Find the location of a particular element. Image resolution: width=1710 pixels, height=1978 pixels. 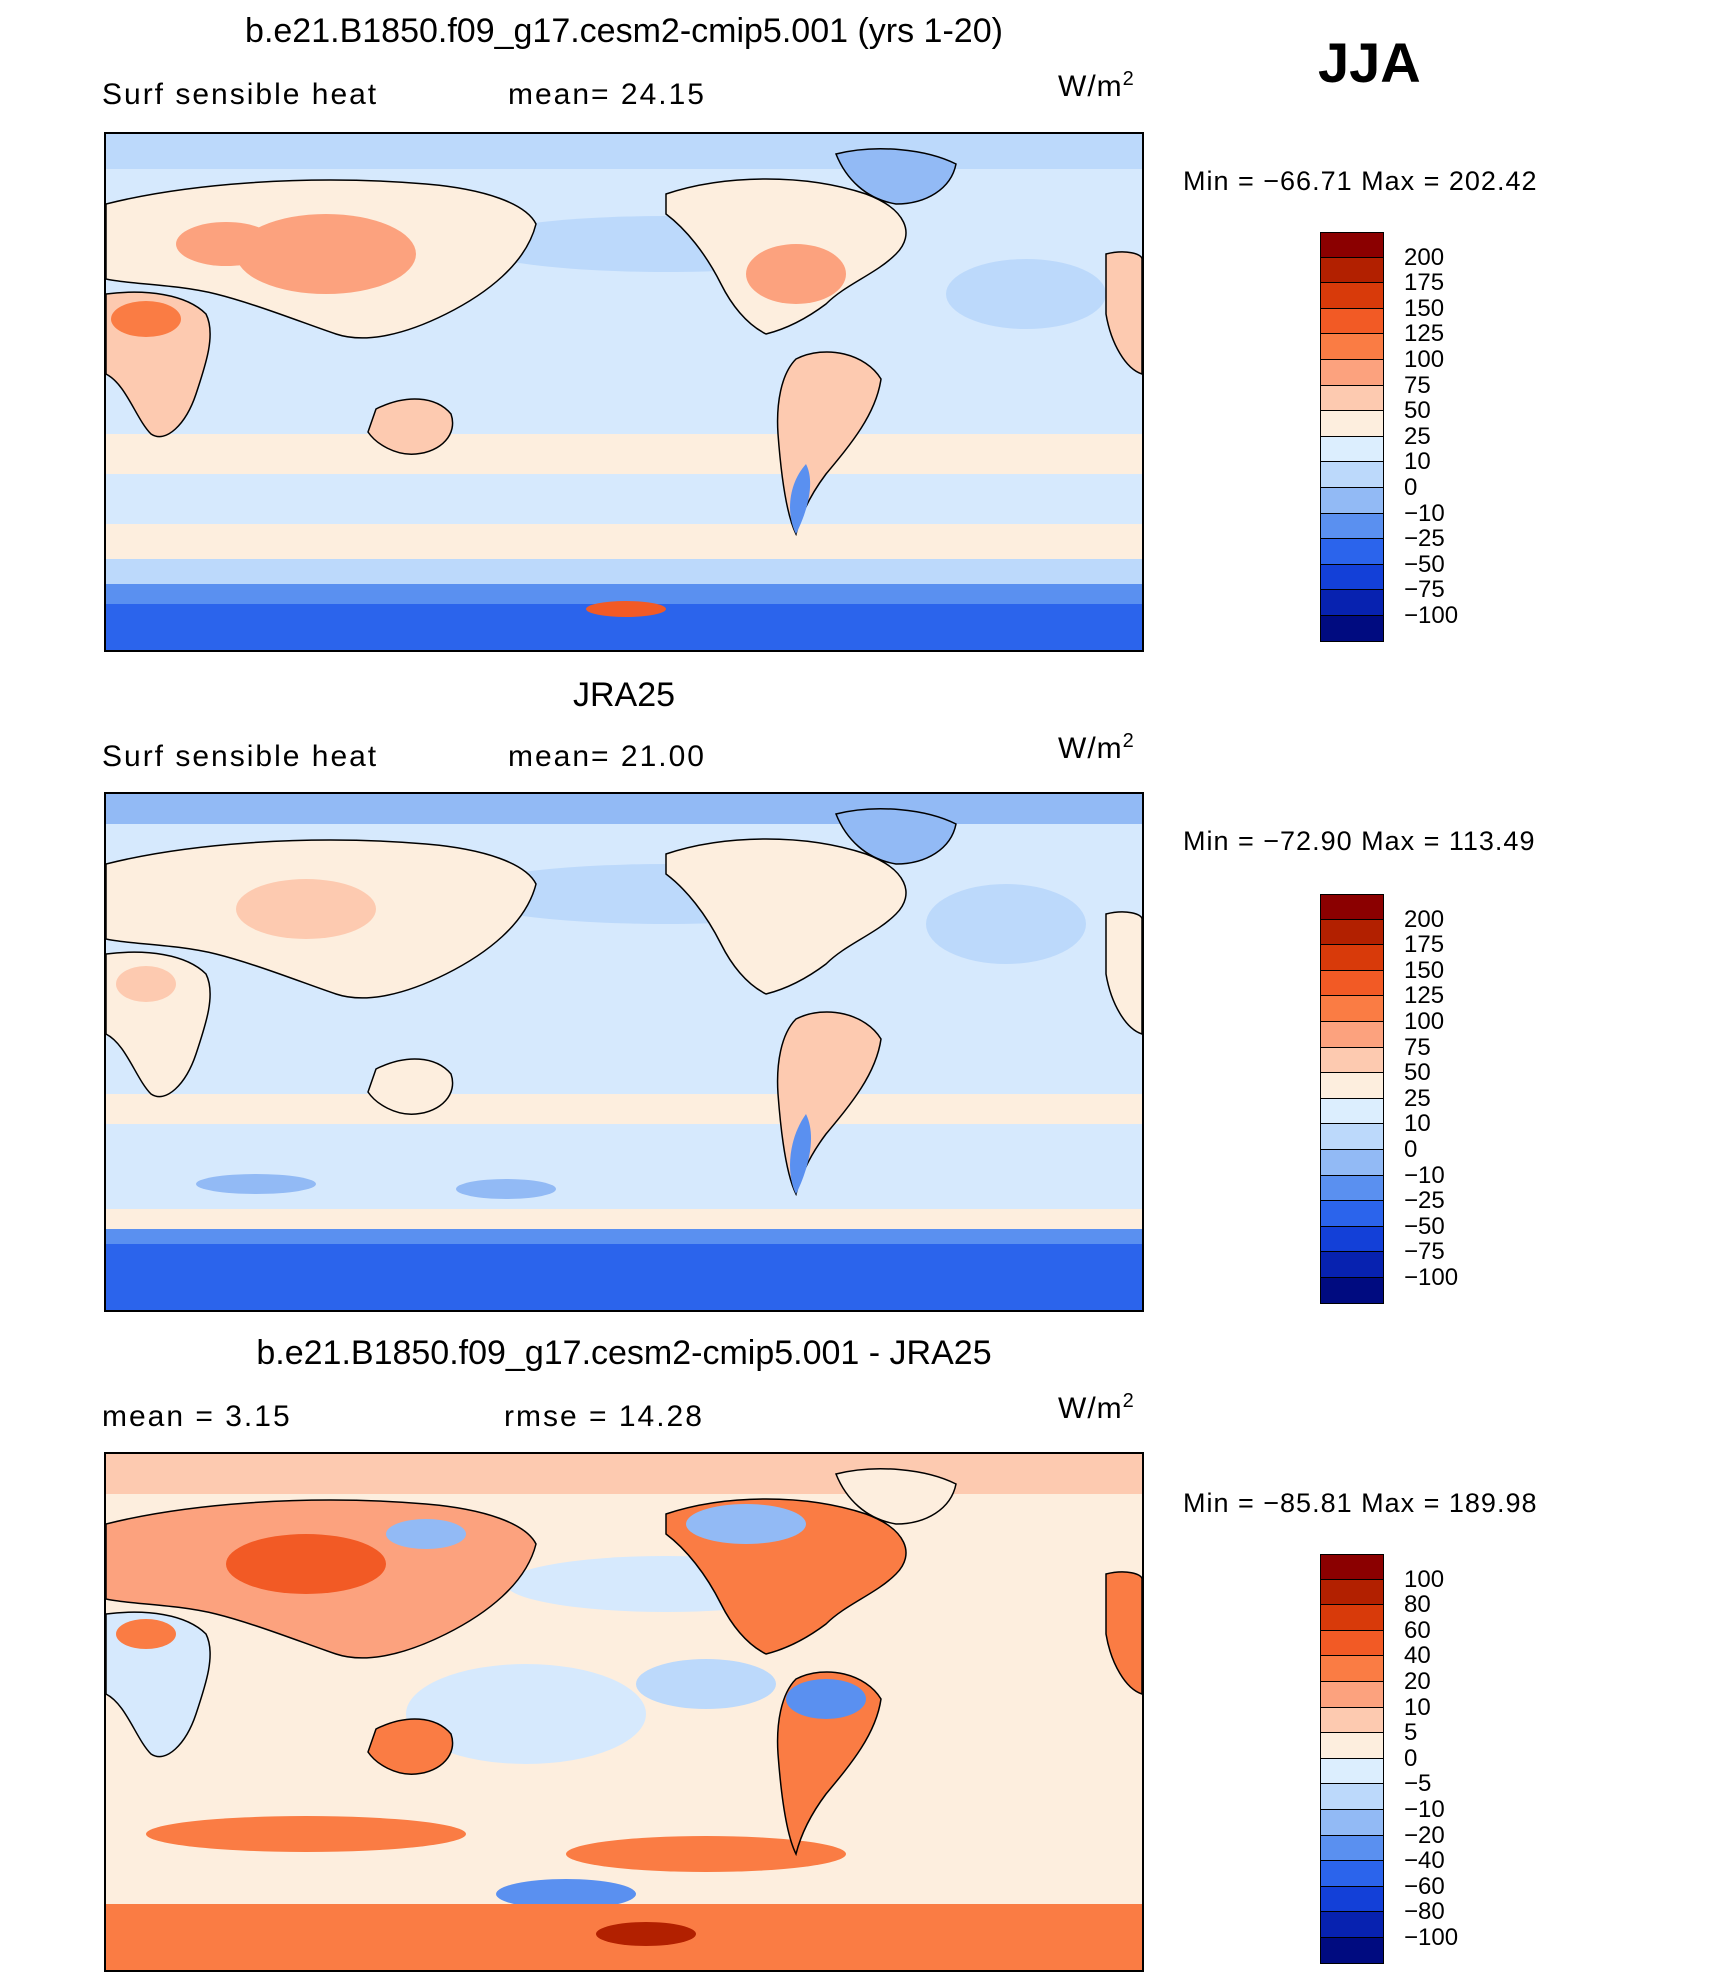

panel-1-mean-label: mean= 24.15 is located at coordinates (607, 94).